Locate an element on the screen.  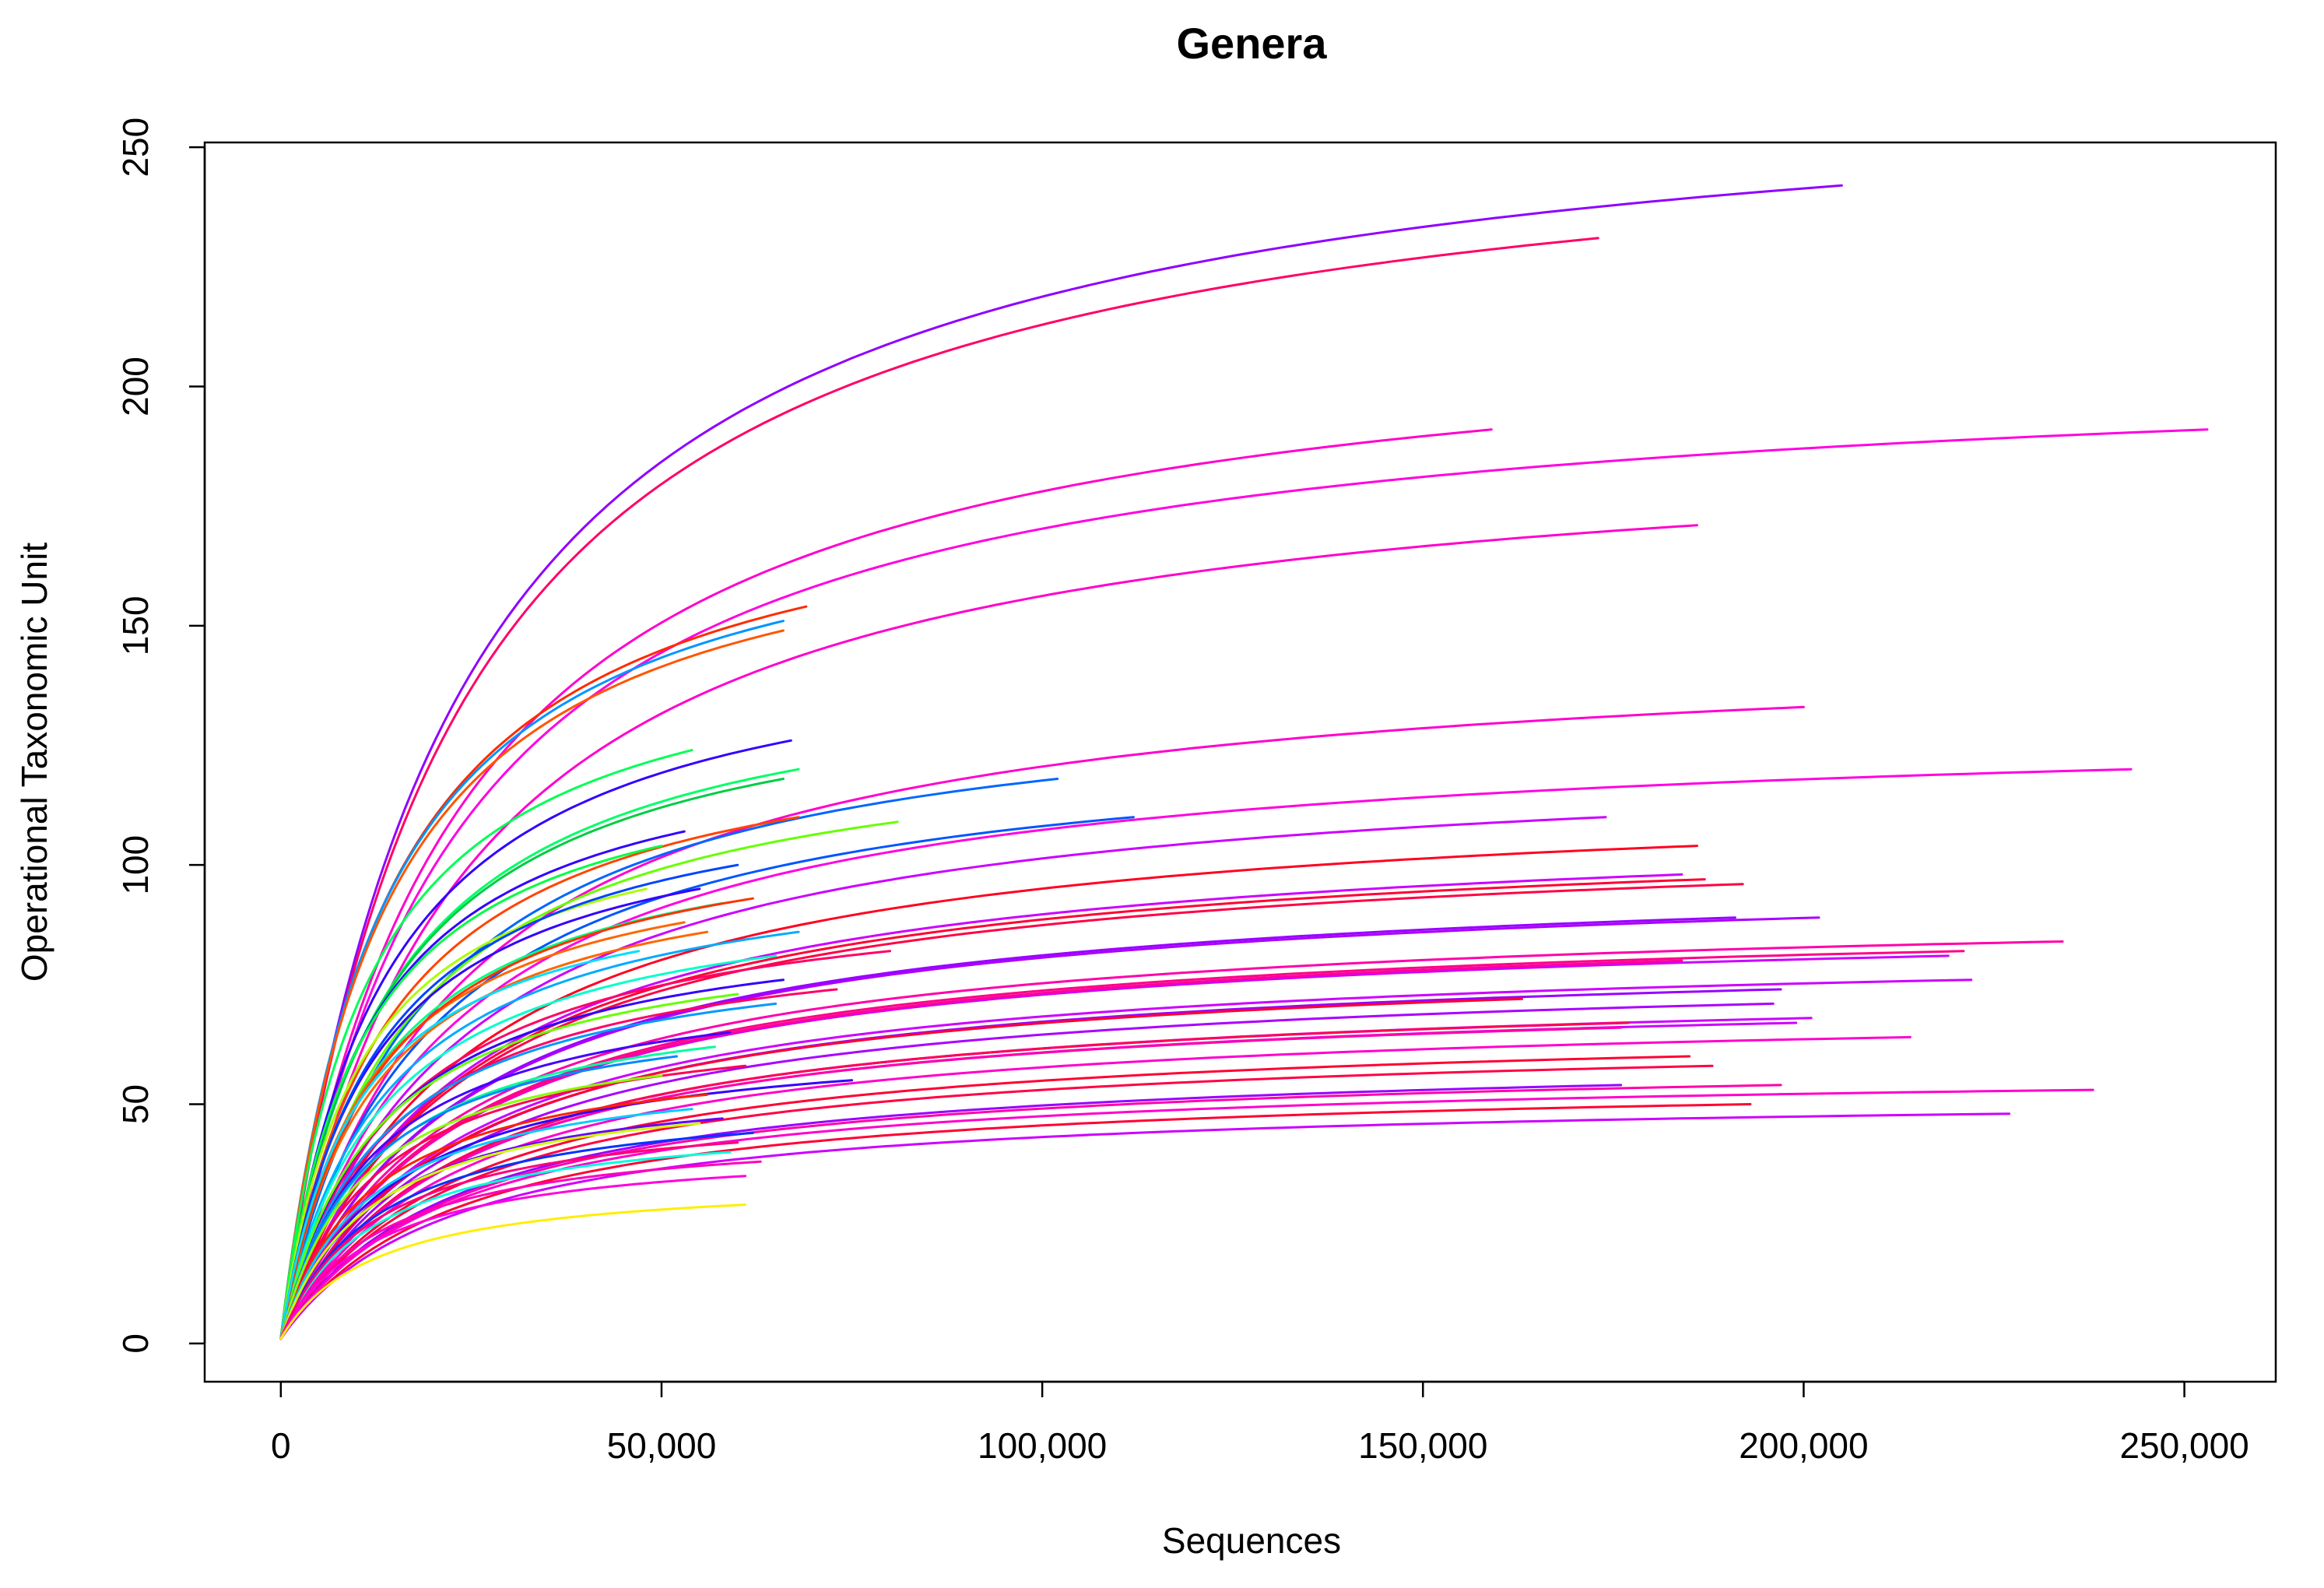
y-tick-label: 200 is located at coordinates (135, 386).